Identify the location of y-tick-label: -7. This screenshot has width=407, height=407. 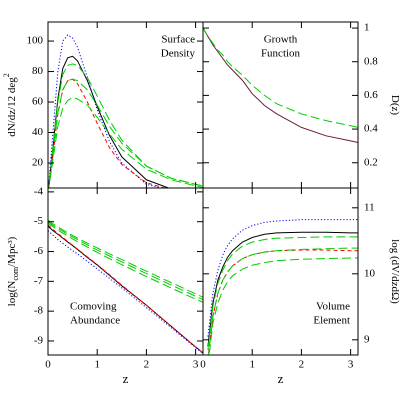
(39, 281).